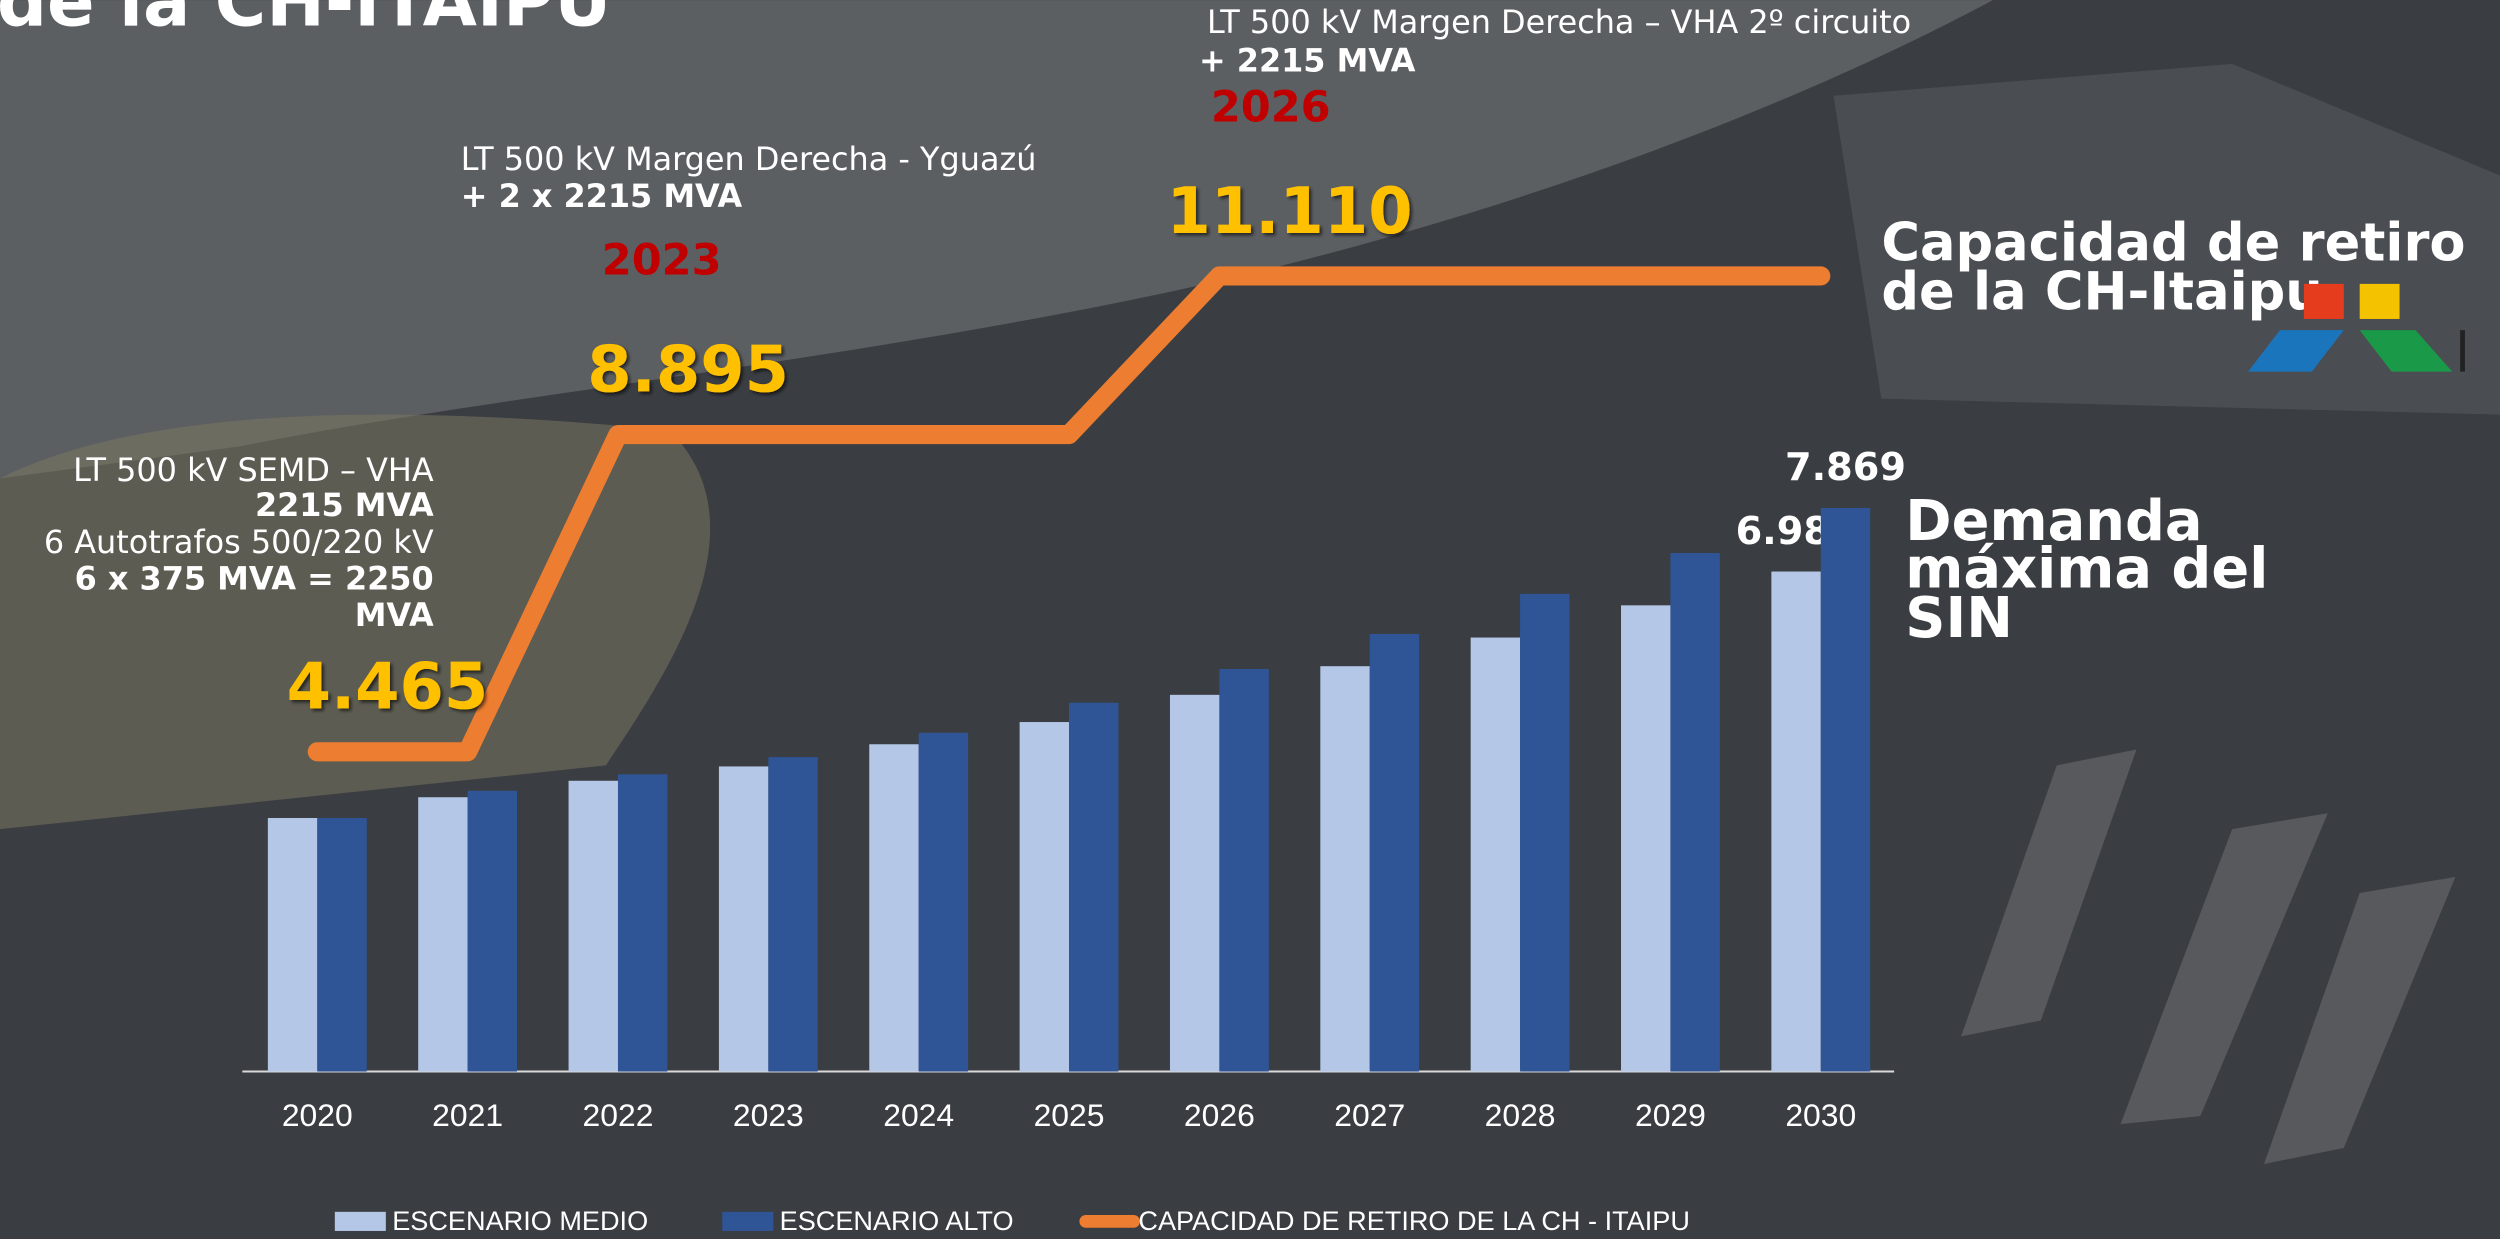 The image size is (2500, 1239). I want to click on x-tick-label: 2027, so click(1369, 1115).